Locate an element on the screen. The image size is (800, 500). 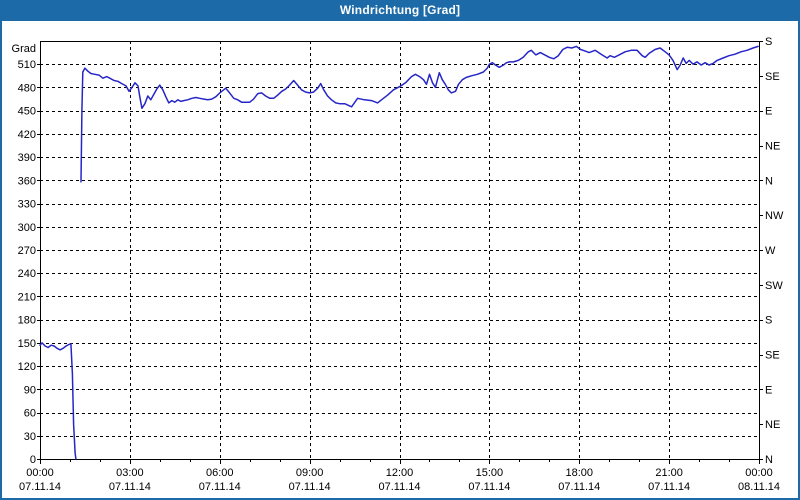
svg-text: 420 is located at coordinates (27, 135).